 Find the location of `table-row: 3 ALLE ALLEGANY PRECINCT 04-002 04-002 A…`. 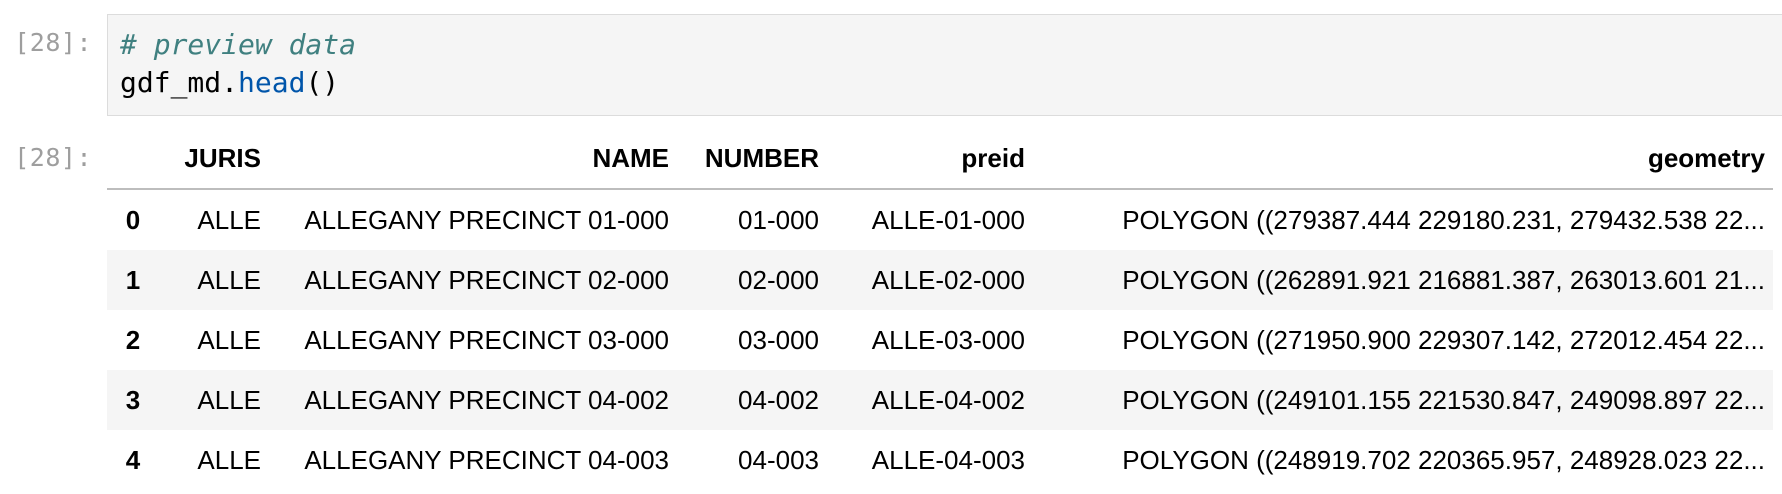

table-row: 3 ALLE ALLEGANY PRECINCT 04-002 04-002 A… is located at coordinates (940, 400).